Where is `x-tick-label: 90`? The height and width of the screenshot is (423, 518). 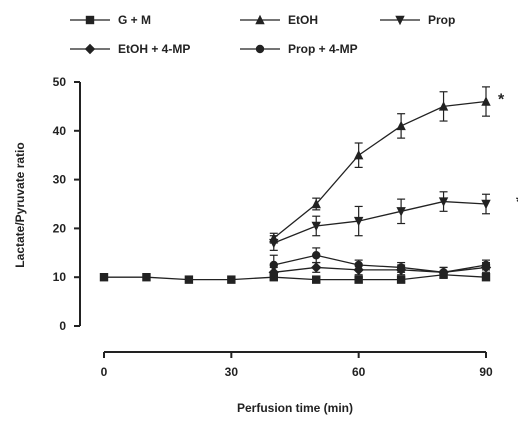
x-tick-label: 90 is located at coordinates (486, 372).